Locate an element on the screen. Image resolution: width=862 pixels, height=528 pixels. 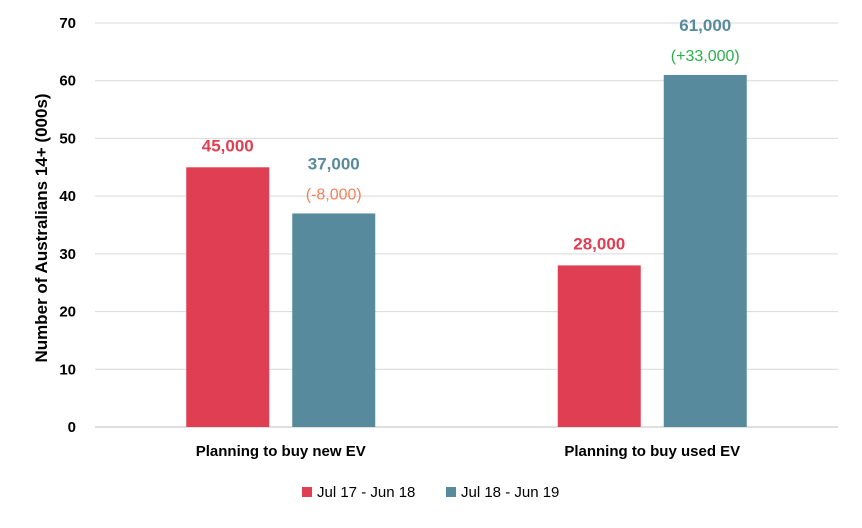
change-label: (+33,000) is located at coordinates (705, 56).